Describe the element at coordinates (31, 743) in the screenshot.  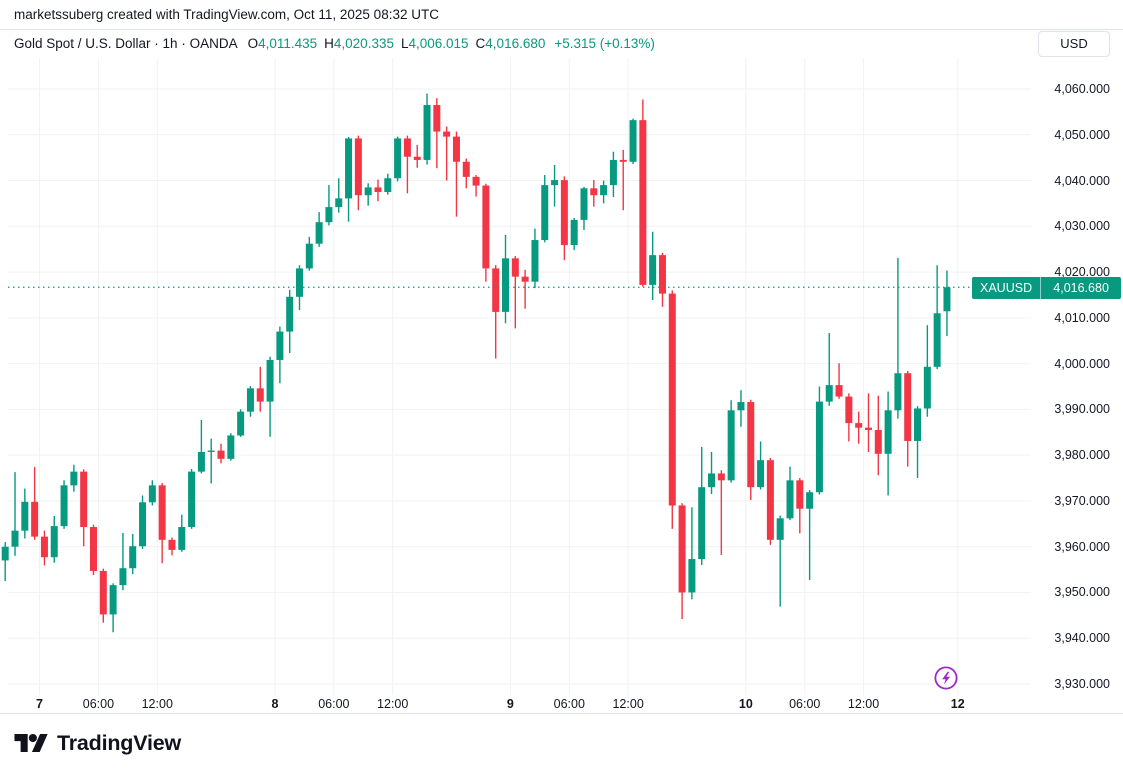
I see `tradingview-logo-icon` at that location.